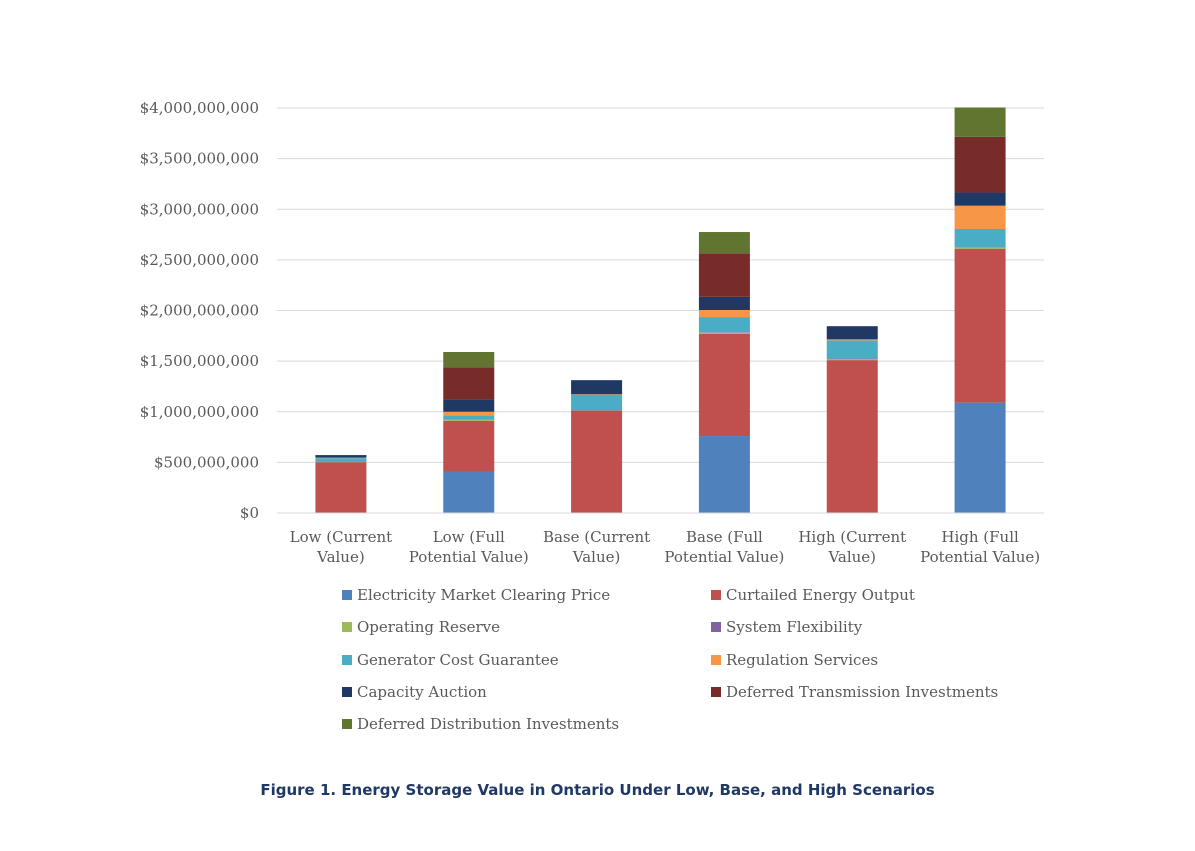 The image size is (1195, 851). Describe the element at coordinates (199, 260) in the screenshot. I see `y-tick-label: $2,500,000,000` at that location.